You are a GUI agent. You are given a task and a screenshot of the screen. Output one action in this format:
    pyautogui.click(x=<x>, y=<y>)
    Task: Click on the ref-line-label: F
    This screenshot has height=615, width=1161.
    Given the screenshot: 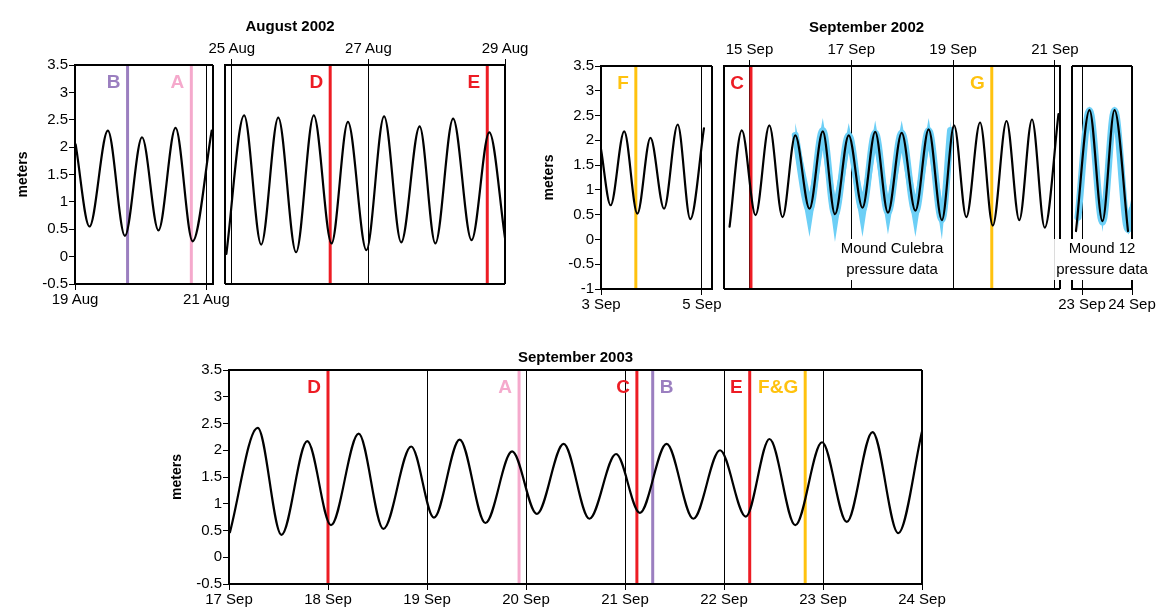 What is the action you would take?
    pyautogui.click(x=623, y=83)
    